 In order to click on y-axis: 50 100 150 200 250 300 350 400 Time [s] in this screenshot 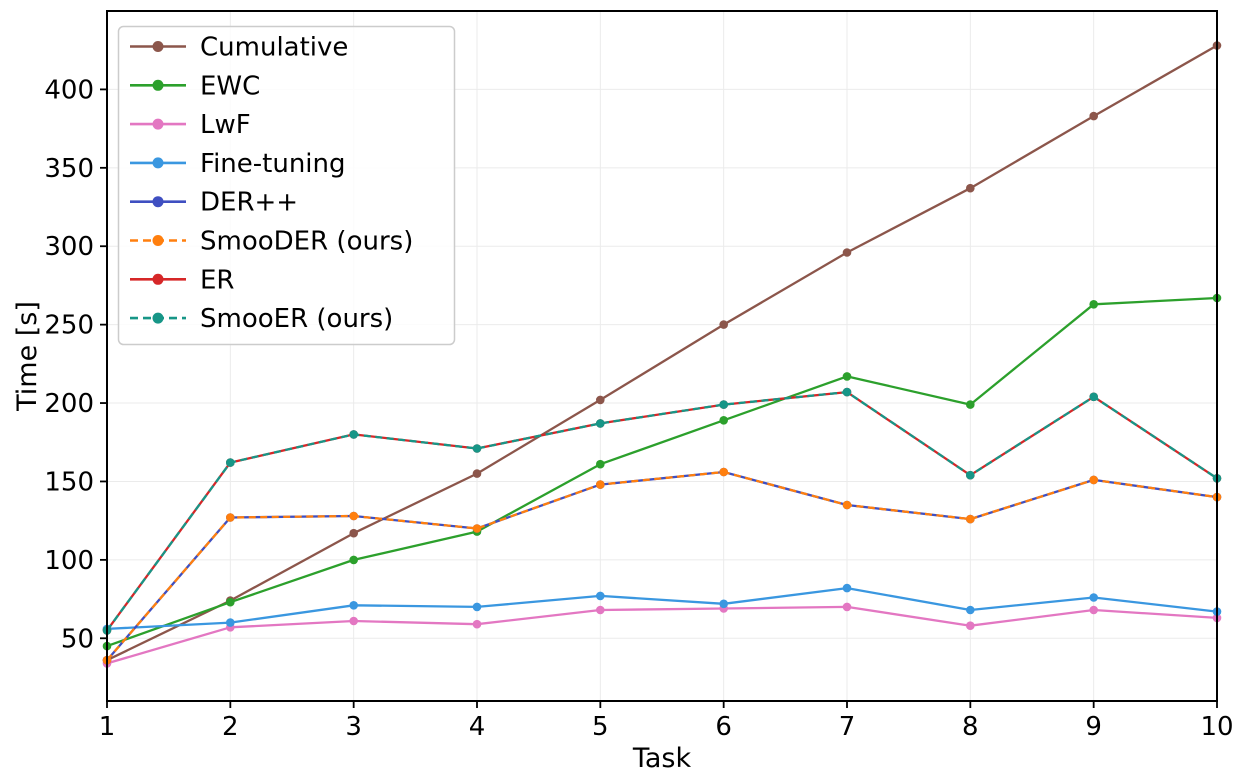, I will do `click(59, 364)`.